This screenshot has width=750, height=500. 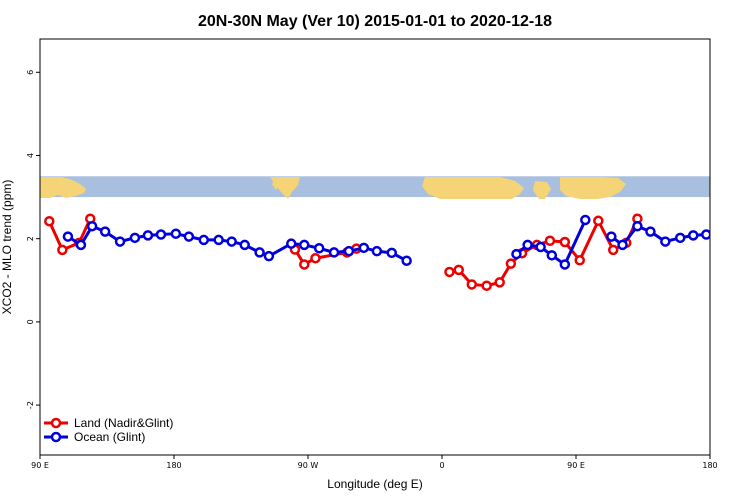 I want to click on x-axis: 90 E 180 90 W 0 90 E 180, so click(x=374, y=462).